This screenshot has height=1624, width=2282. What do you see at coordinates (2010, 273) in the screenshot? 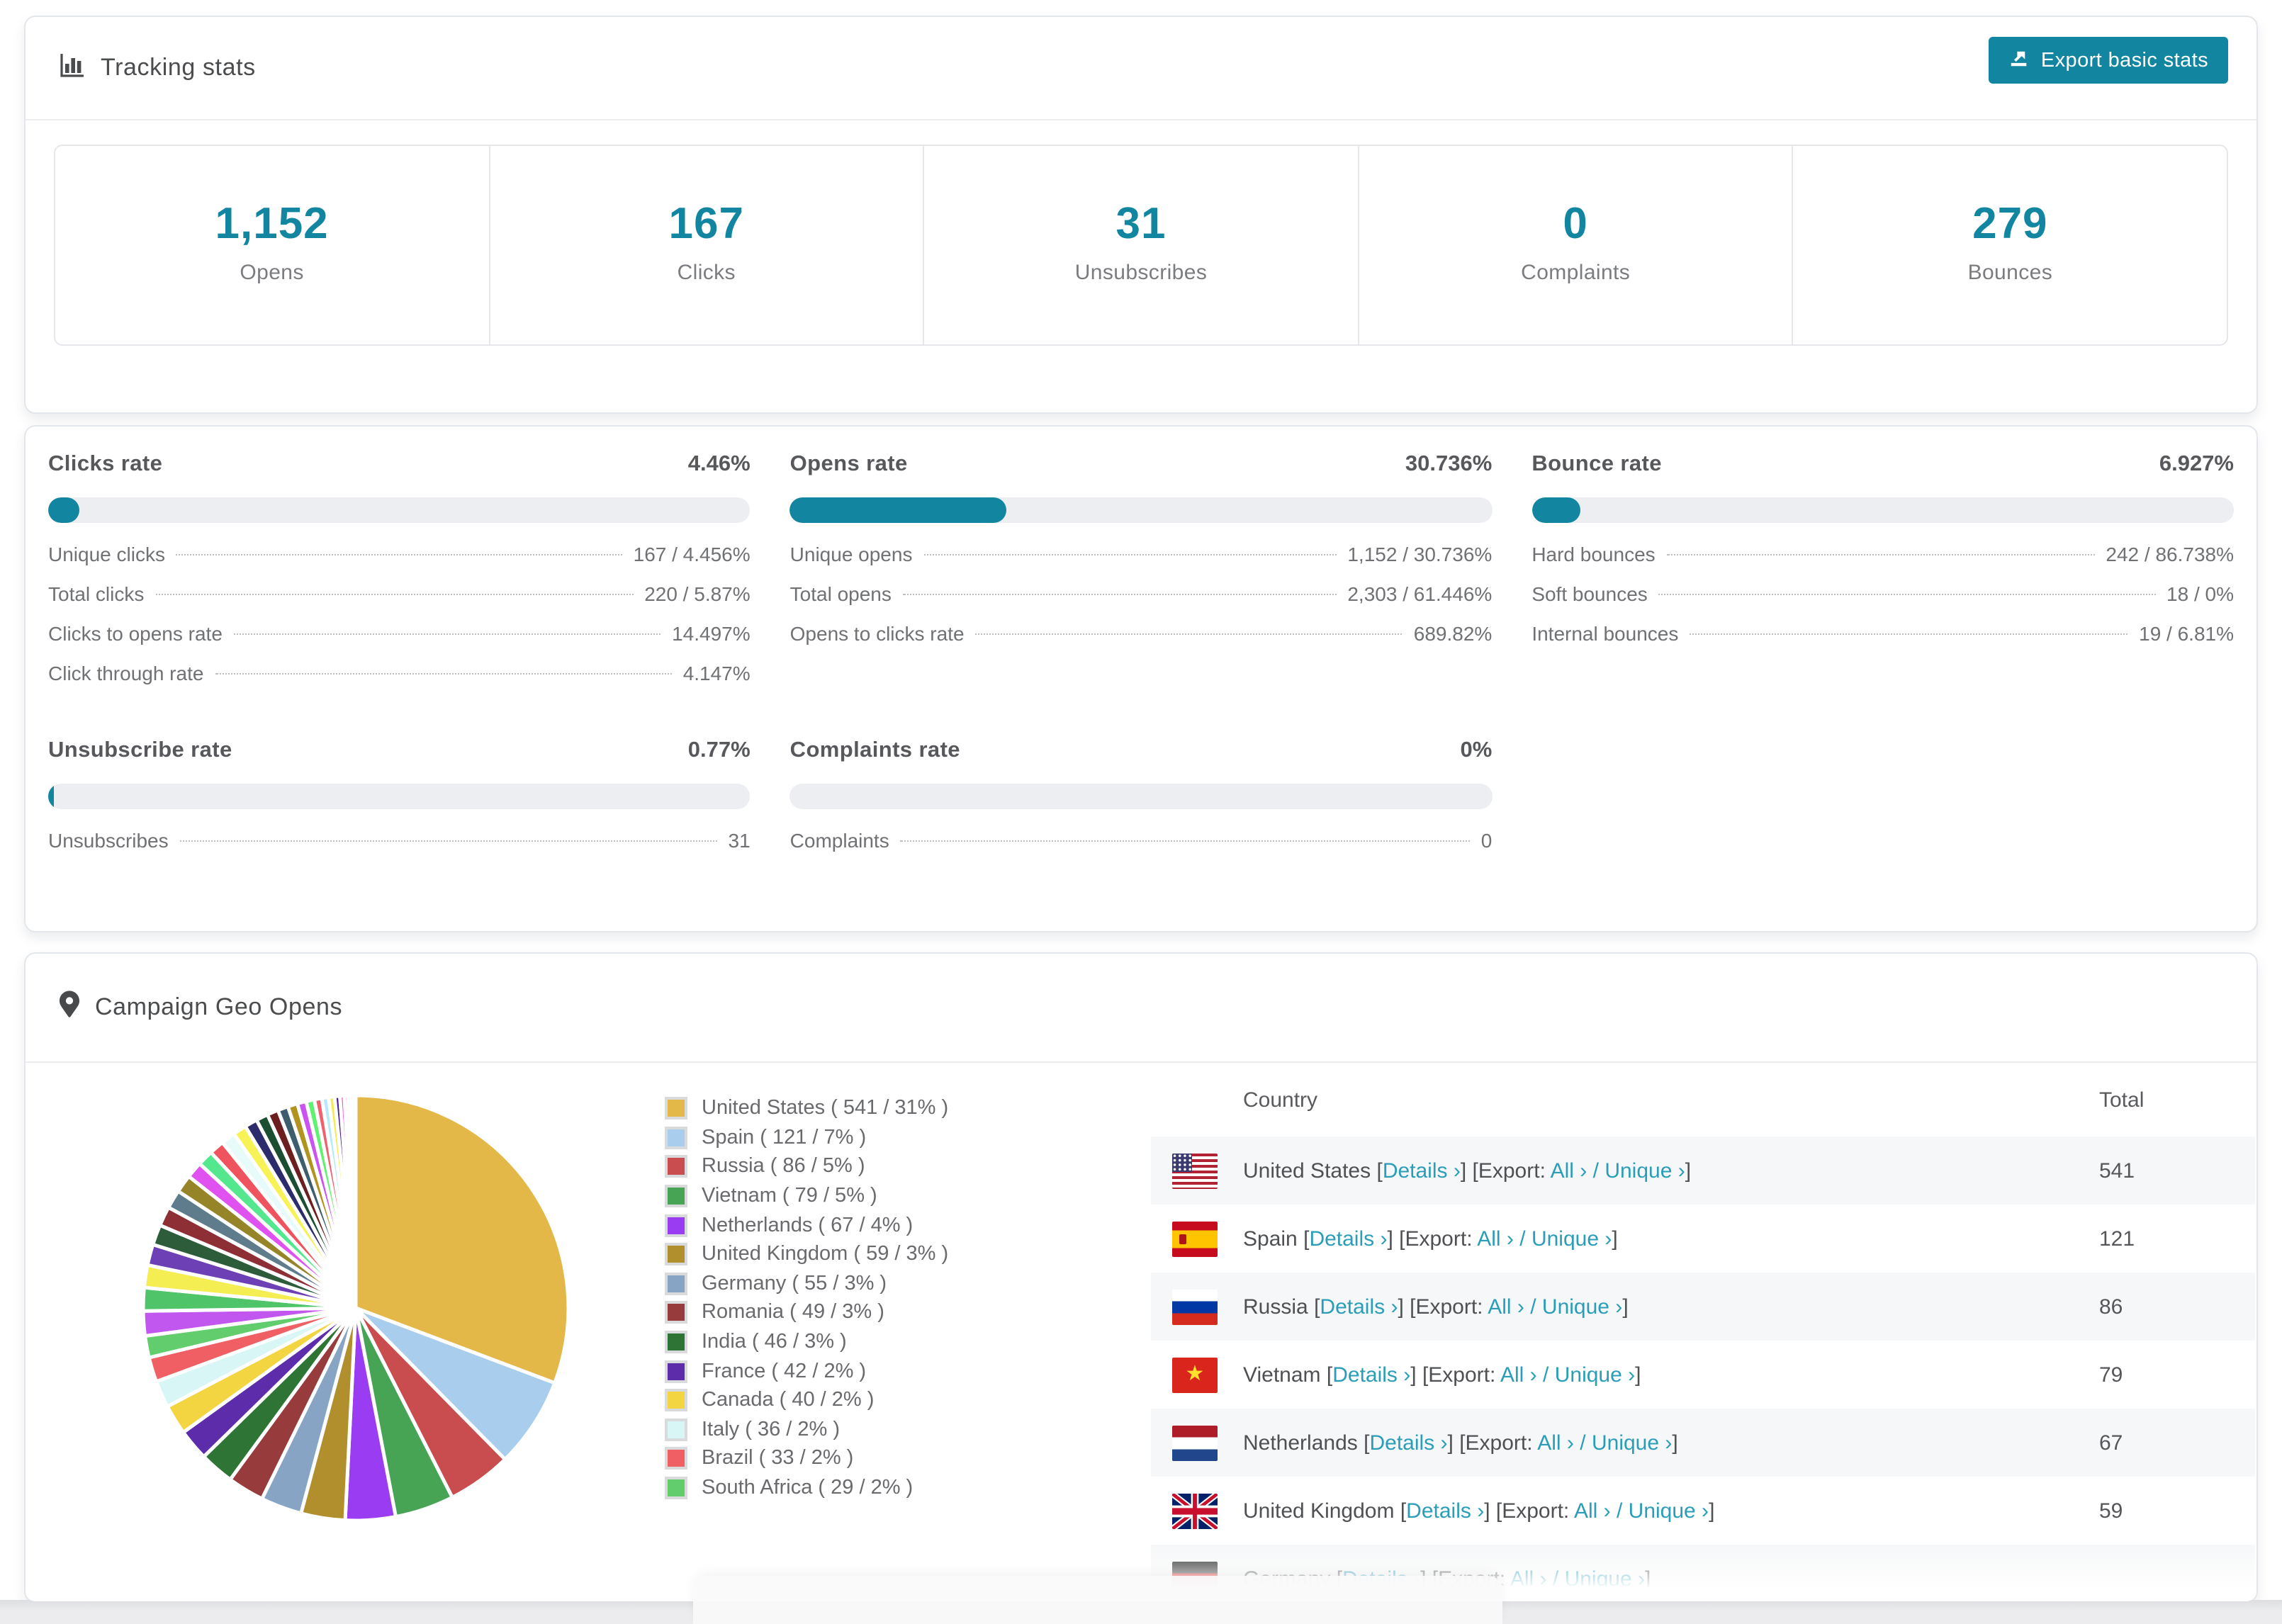
I see `stat-label: Bounces` at bounding box center [2010, 273].